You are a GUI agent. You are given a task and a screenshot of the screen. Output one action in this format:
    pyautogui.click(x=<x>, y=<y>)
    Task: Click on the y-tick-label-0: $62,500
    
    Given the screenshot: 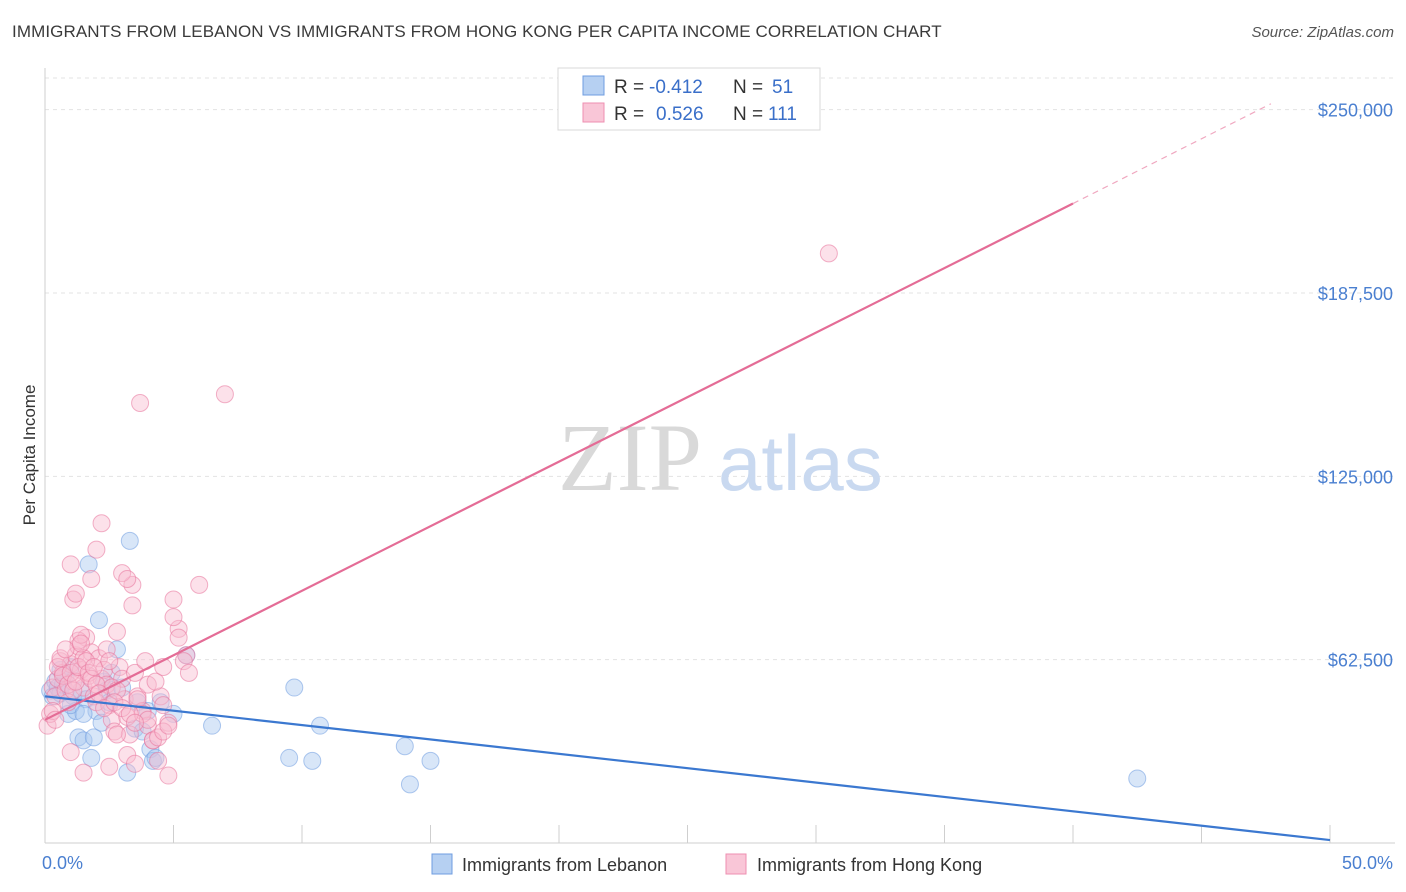 What is the action you would take?
    pyautogui.click(x=1360, y=661)
    